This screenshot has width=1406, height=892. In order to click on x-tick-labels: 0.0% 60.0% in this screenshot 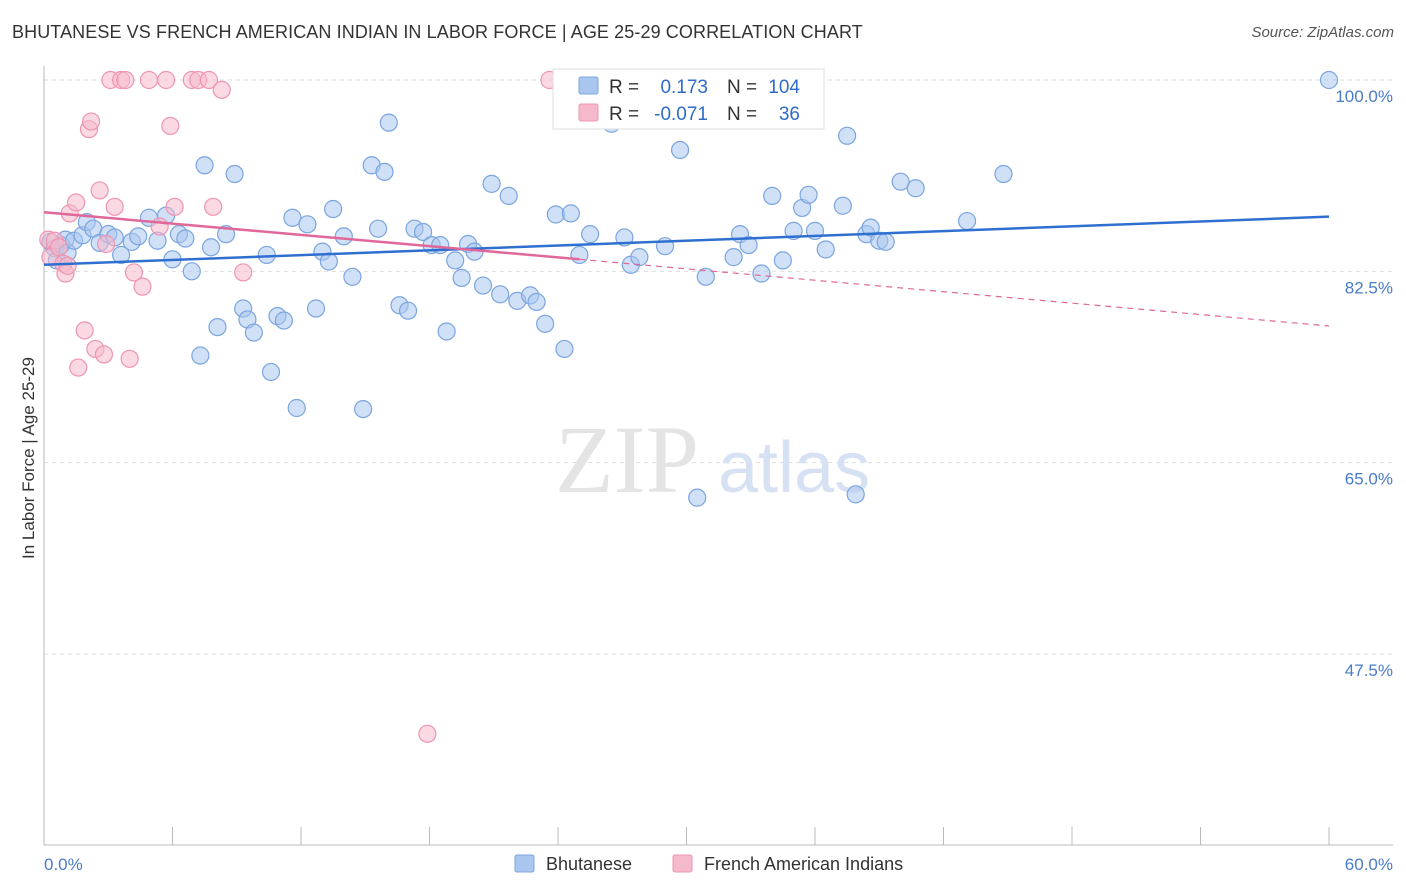, I will do `click(718, 864)`.